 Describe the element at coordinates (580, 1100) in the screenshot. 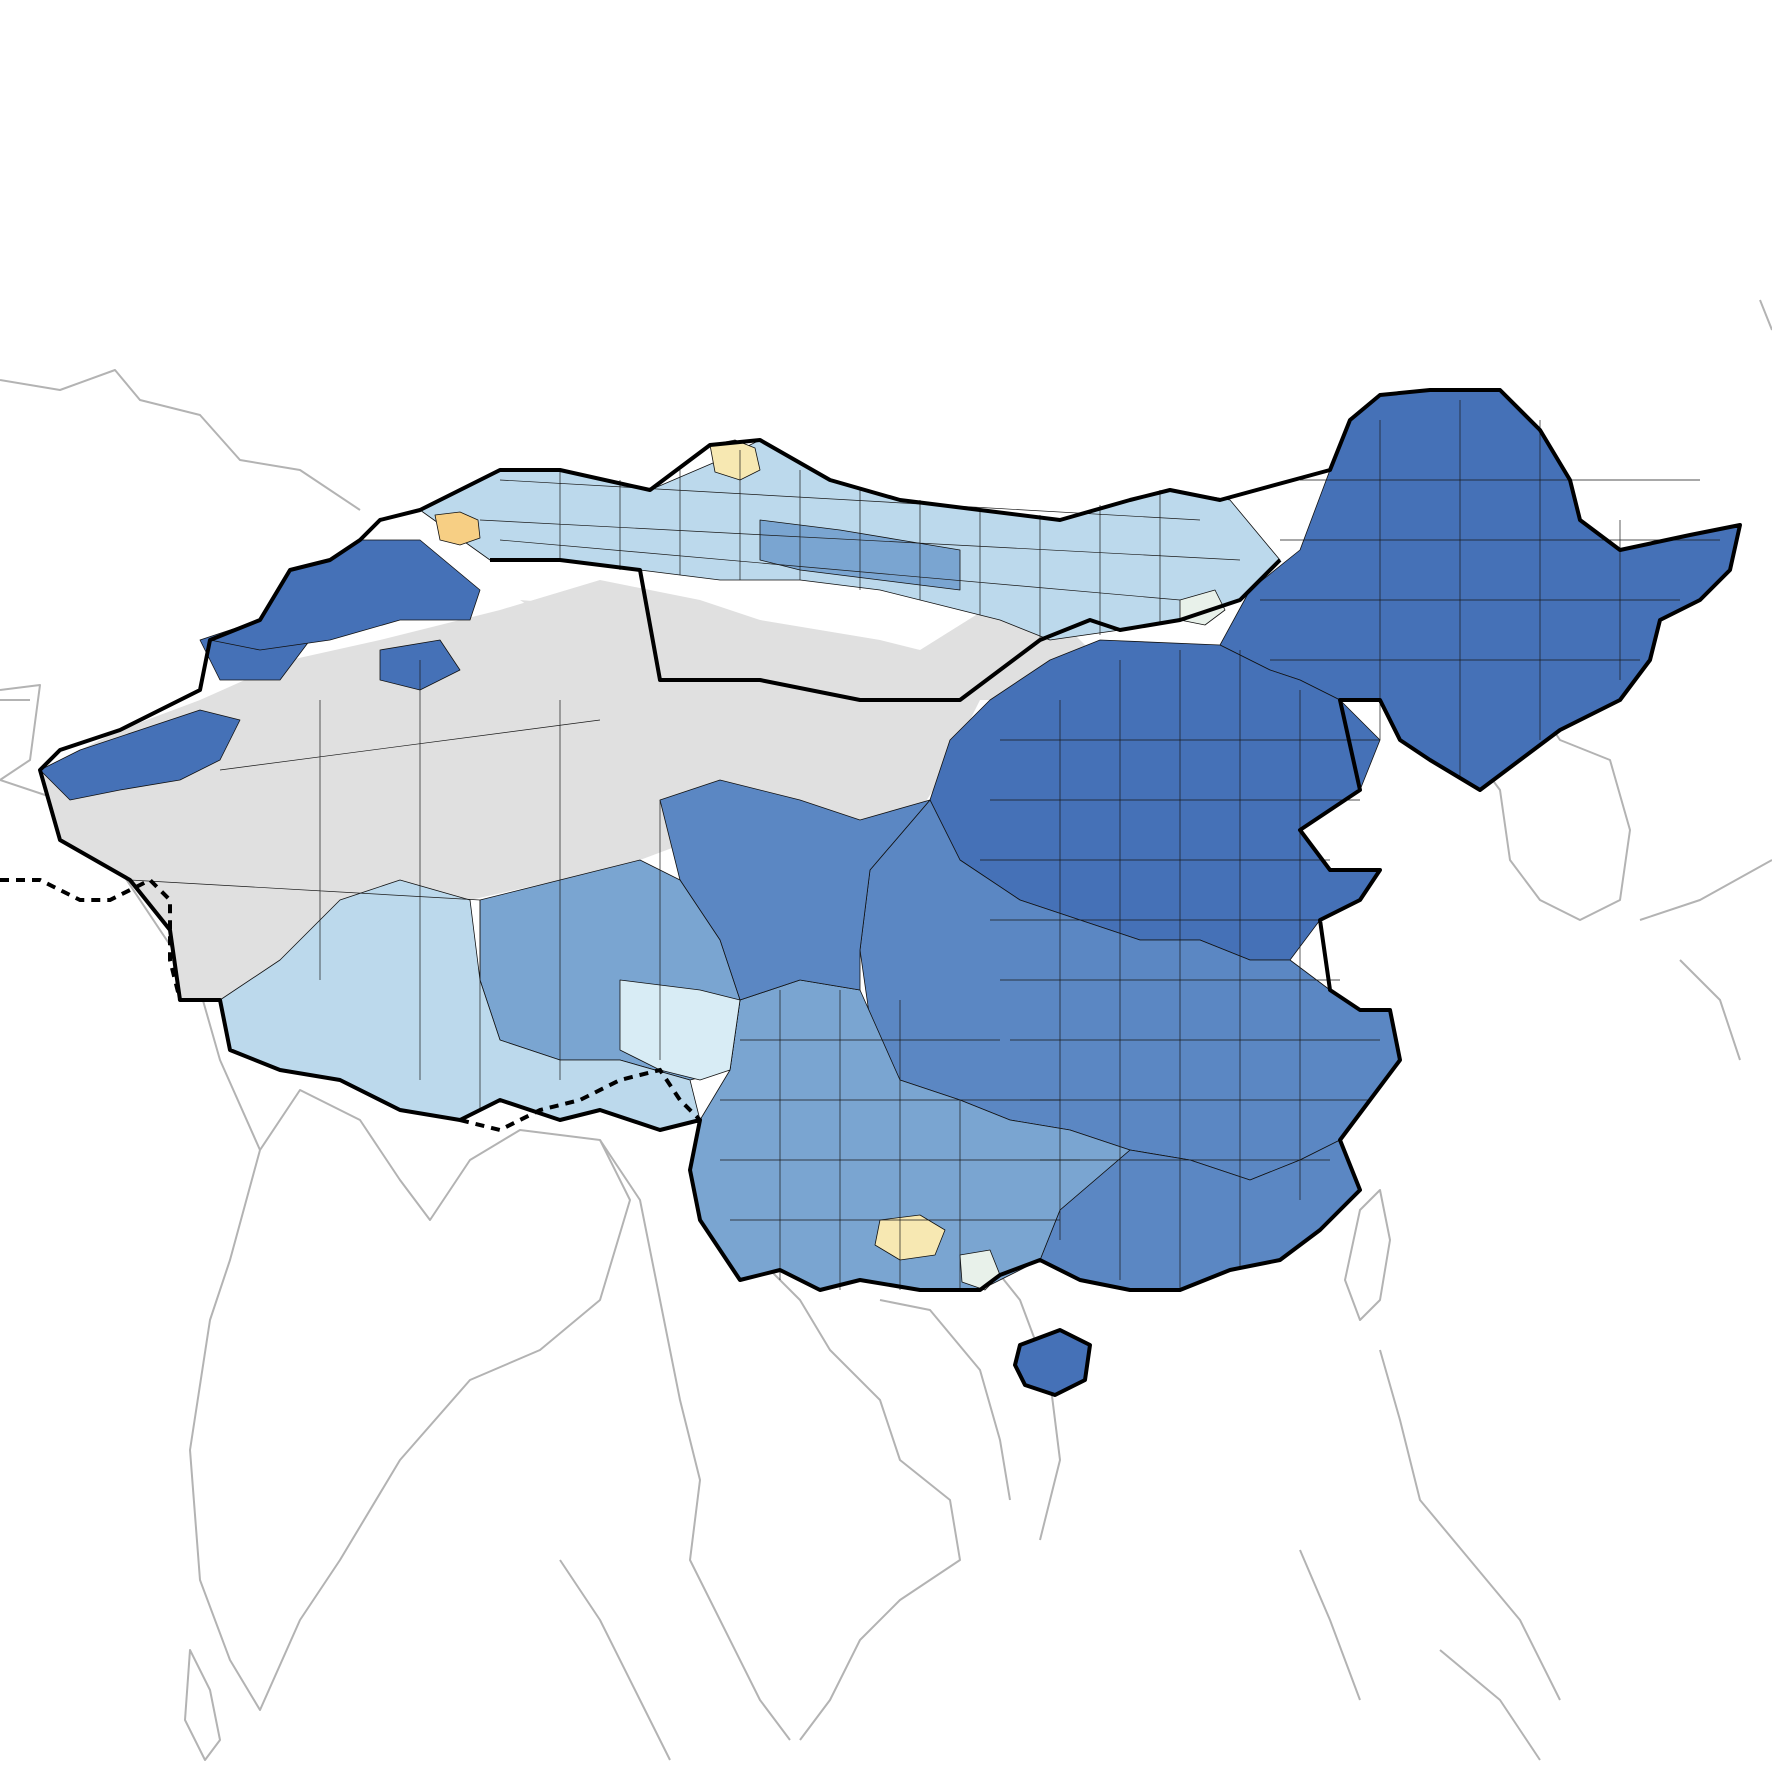

I see `dashed-boundary-south` at that location.